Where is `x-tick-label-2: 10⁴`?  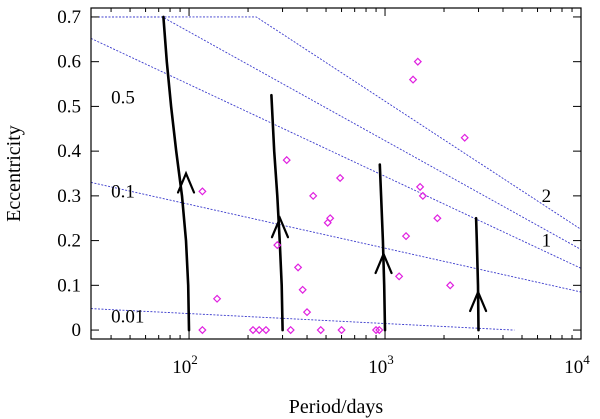
x-tick-label-2: 10⁴ is located at coordinates (577, 365).